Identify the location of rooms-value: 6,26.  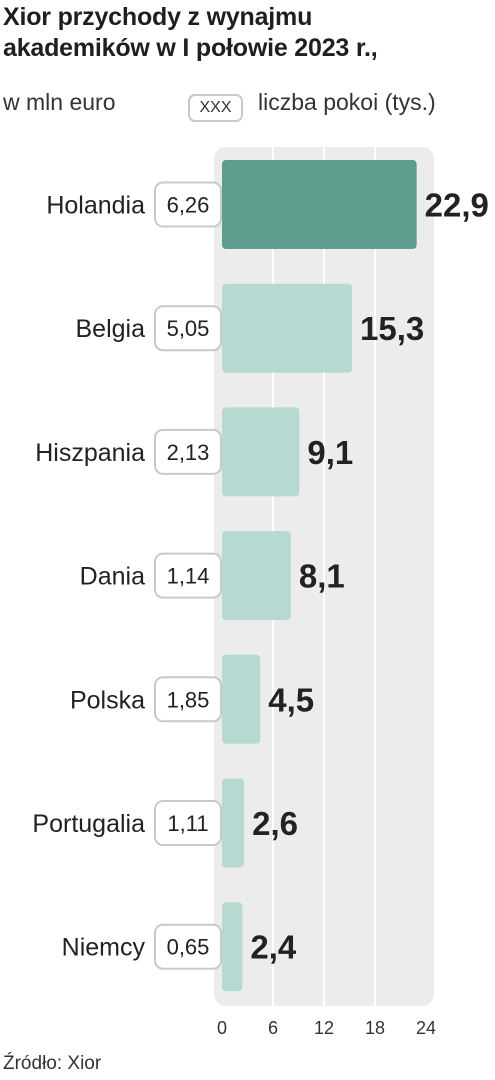
(188, 205).